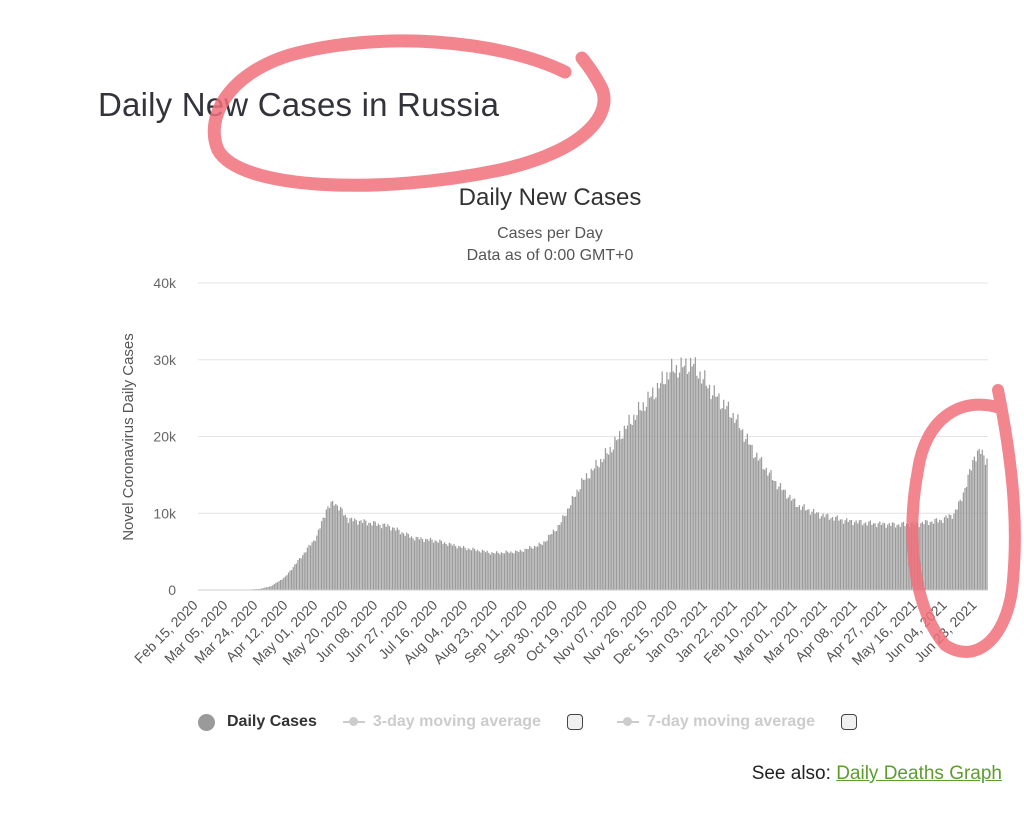 Image resolution: width=1024 pixels, height=821 pixels. Describe the element at coordinates (740, 722) in the screenshot. I see `legend-item-7day-average: 7-day moving average` at that location.